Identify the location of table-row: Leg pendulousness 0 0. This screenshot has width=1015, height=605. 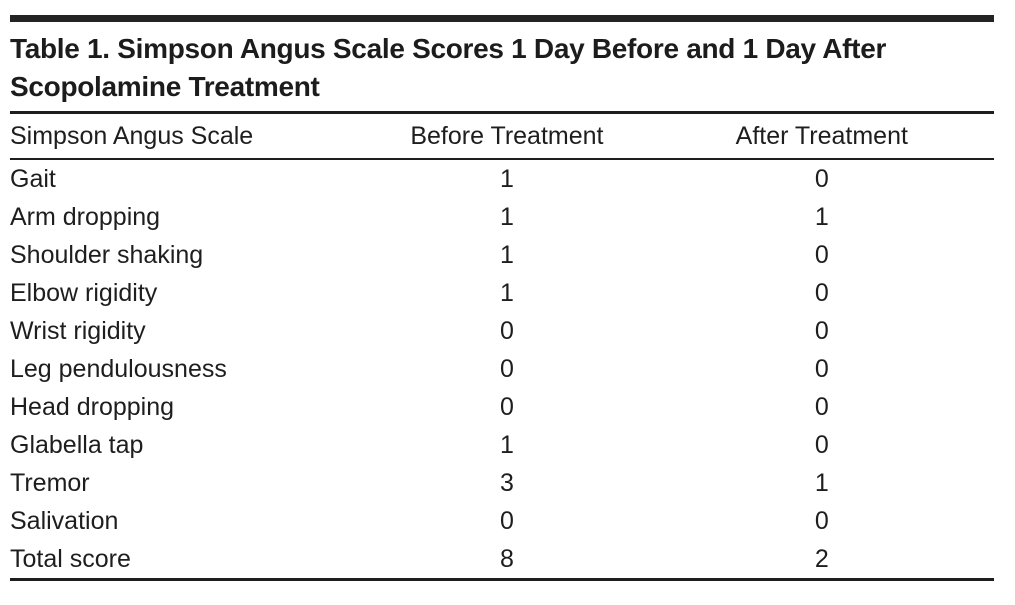
(502, 369).